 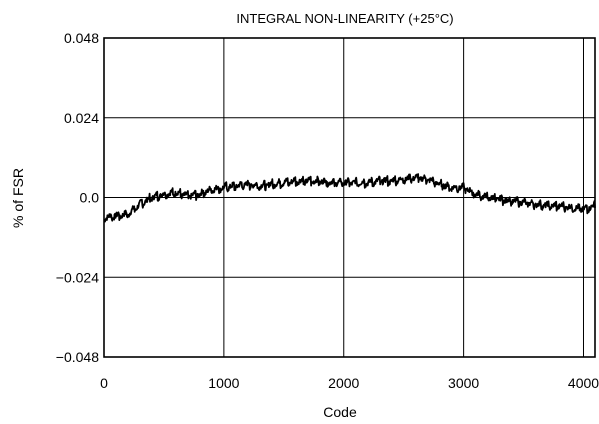 What do you see at coordinates (81, 38) in the screenshot?
I see `y-tick-label: 0.048` at bounding box center [81, 38].